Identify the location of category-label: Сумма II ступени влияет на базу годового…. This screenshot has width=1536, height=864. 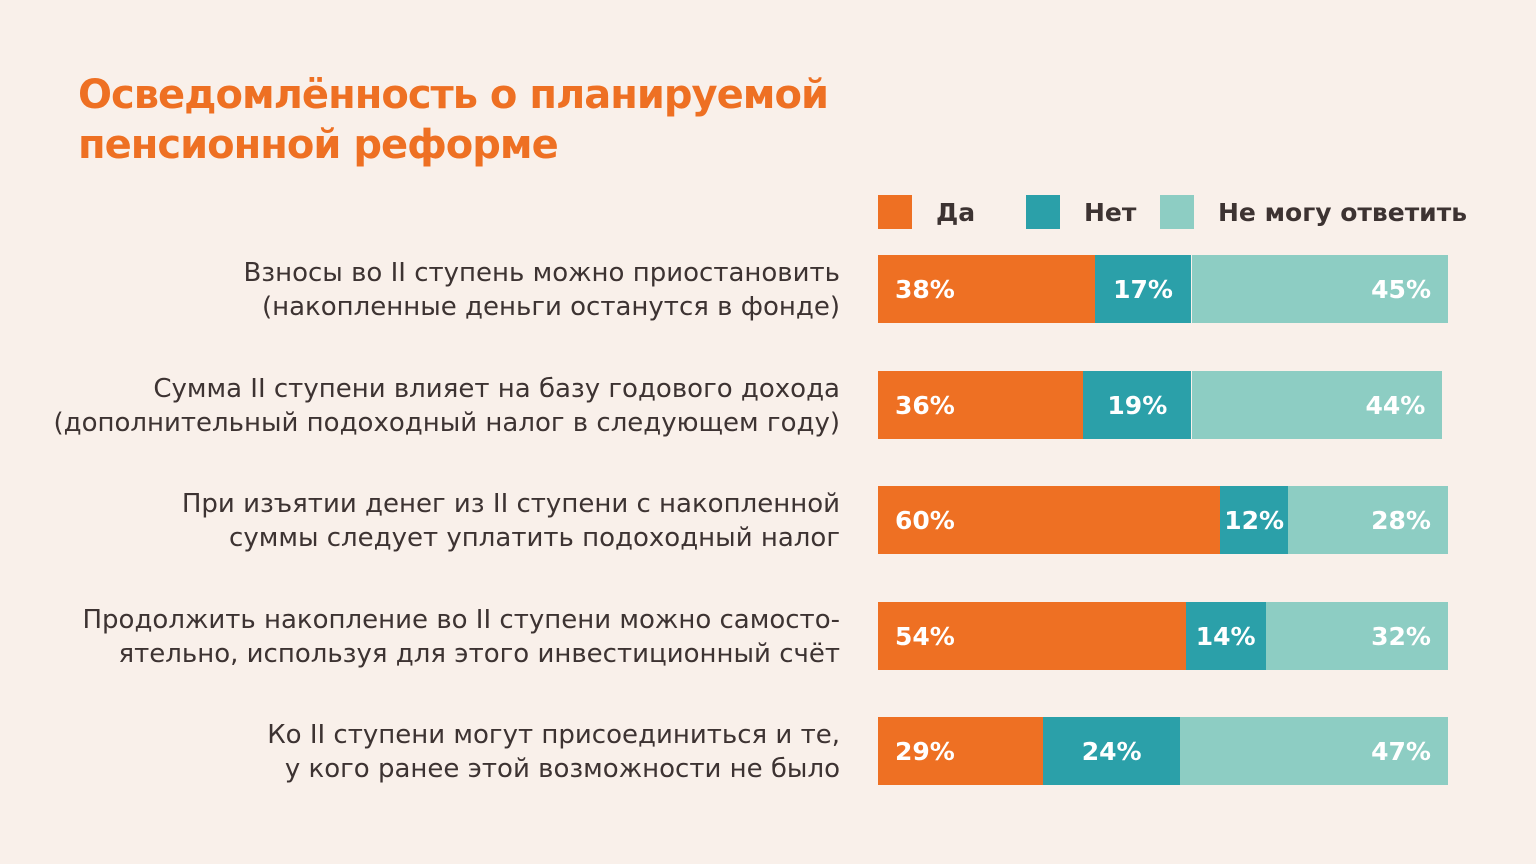
(440, 406).